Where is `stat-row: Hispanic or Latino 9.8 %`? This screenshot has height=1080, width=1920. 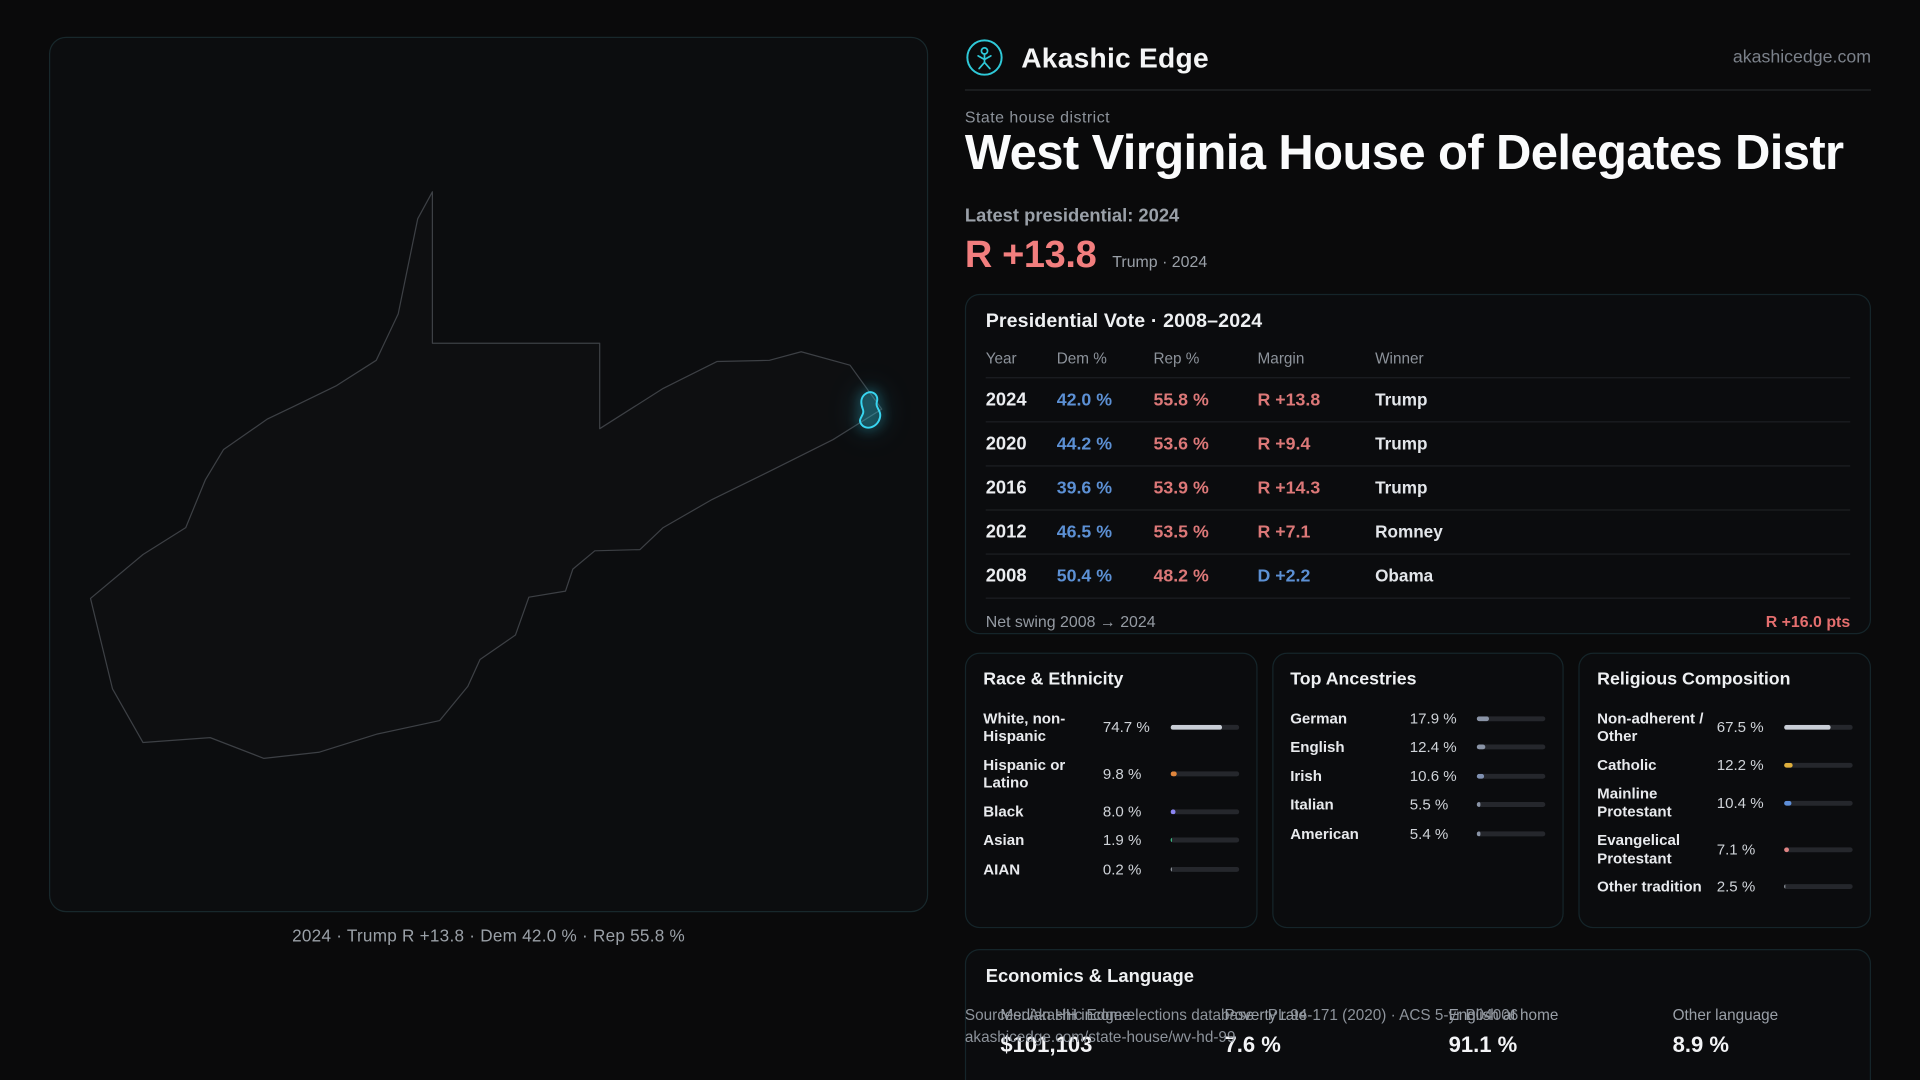
stat-row: Hispanic or Latino 9.8 % is located at coordinates (1111, 774).